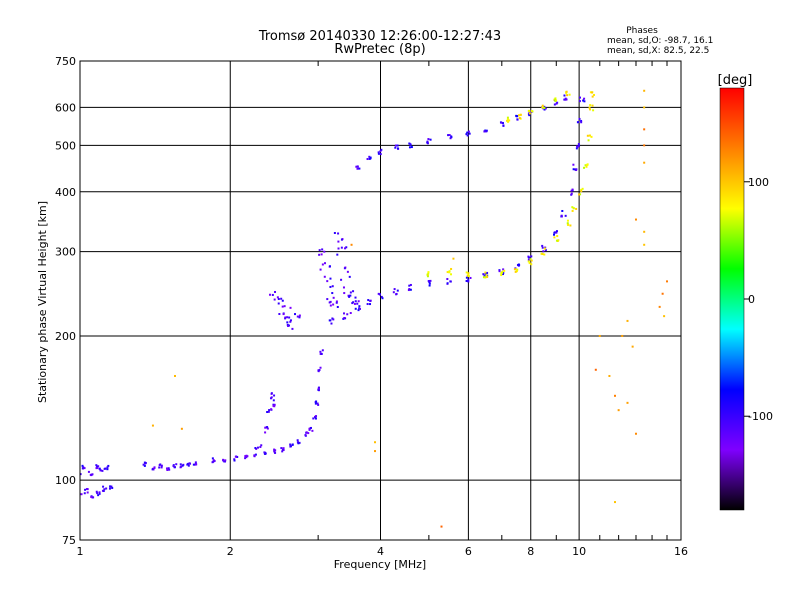  What do you see at coordinates (758, 182) in the screenshot?
I see `colorbar-tick-label: 100` at bounding box center [758, 182].